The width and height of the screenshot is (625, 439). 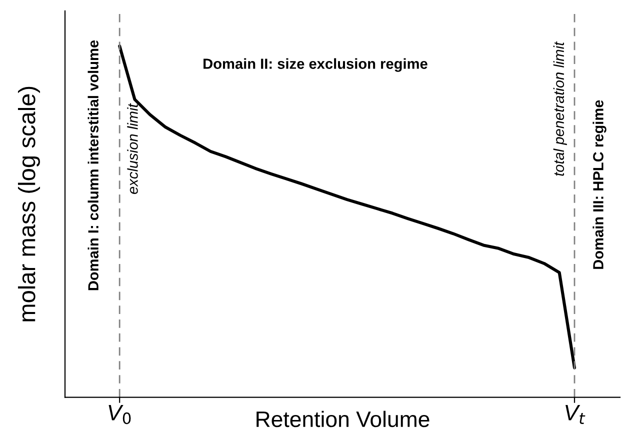 I want to click on x-tick-label: V$_{t}$, so click(x=576, y=414).